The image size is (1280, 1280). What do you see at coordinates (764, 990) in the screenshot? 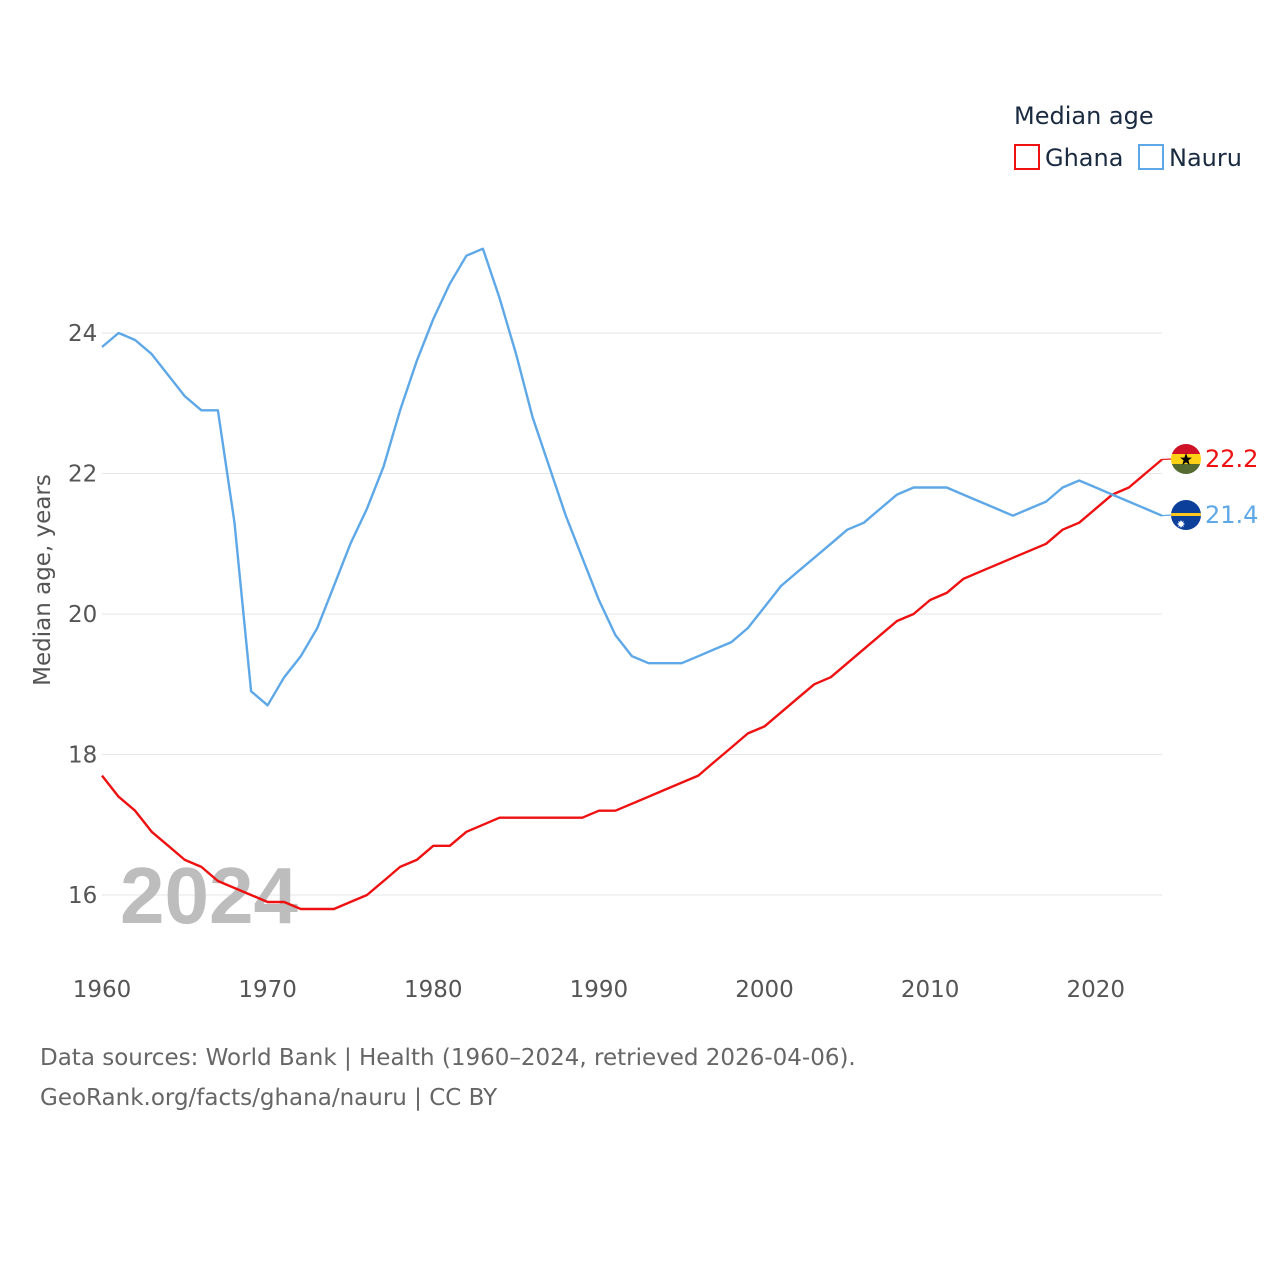
I see `x-tick-label-2000: 2000` at bounding box center [764, 990].